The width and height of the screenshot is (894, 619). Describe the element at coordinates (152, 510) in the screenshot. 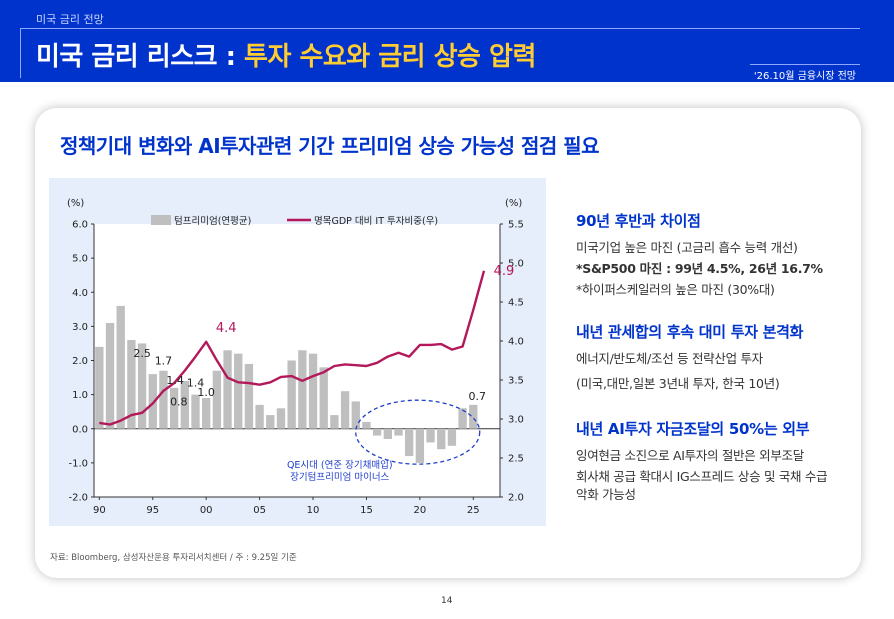

I see `x-tick-label: 95` at that location.